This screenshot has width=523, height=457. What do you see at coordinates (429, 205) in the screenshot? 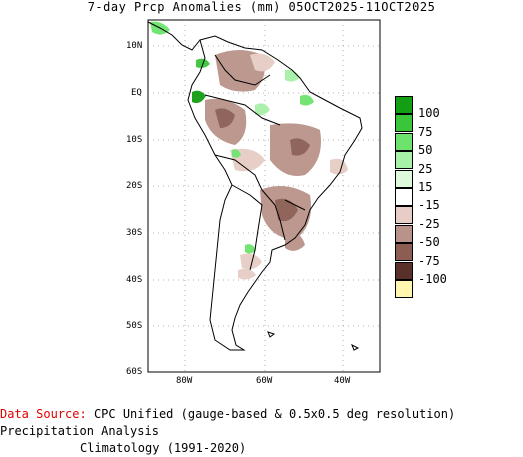
I see `legend-label: -15` at bounding box center [429, 205].